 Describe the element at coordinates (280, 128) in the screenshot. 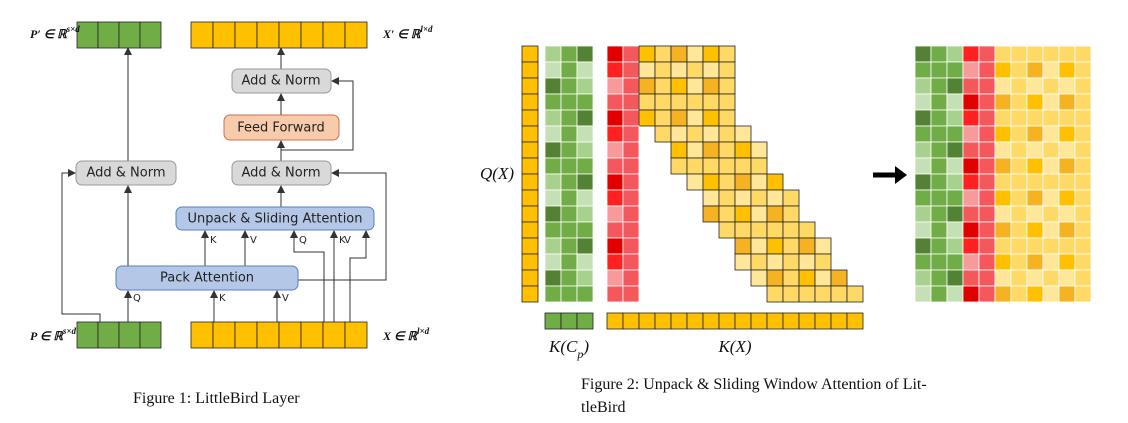

I see `block-label: Feed Forward` at that location.